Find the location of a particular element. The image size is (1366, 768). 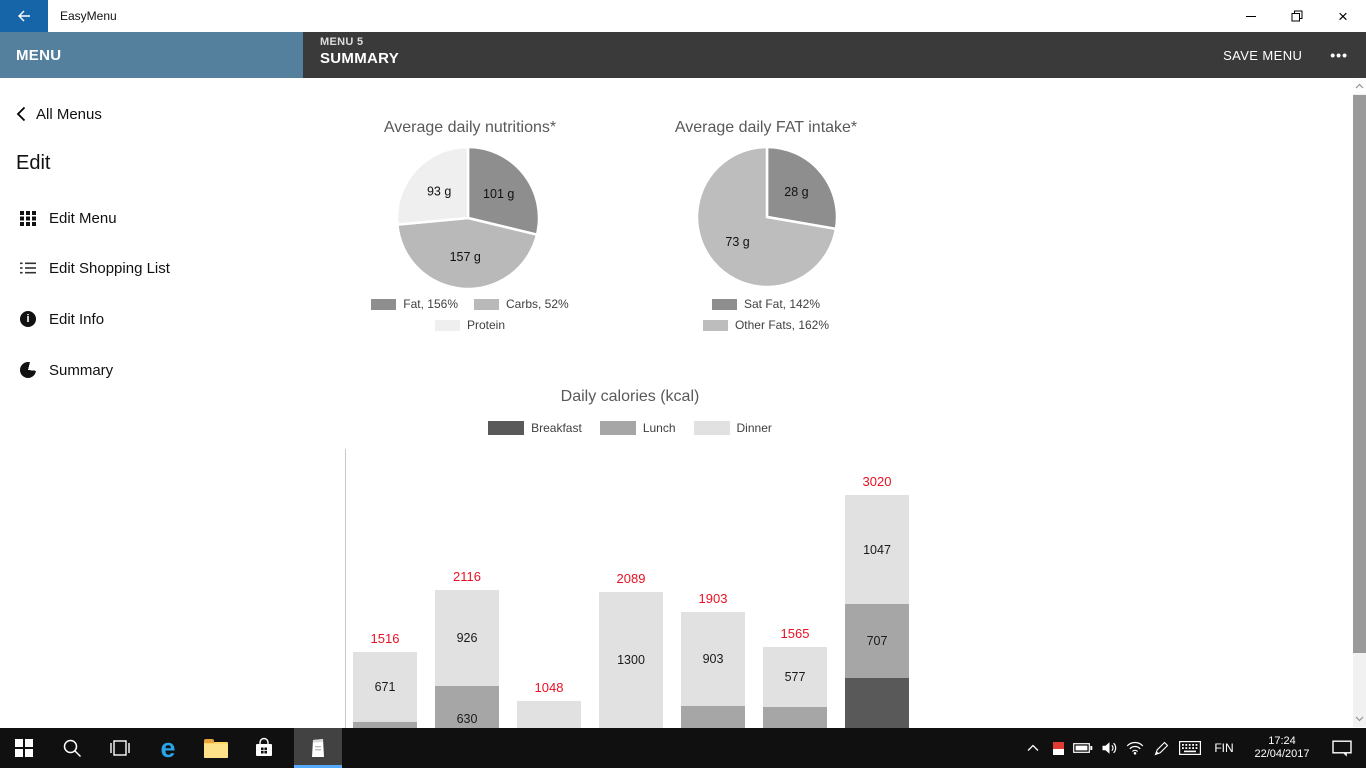

wifi-icon is located at coordinates (1135, 748).